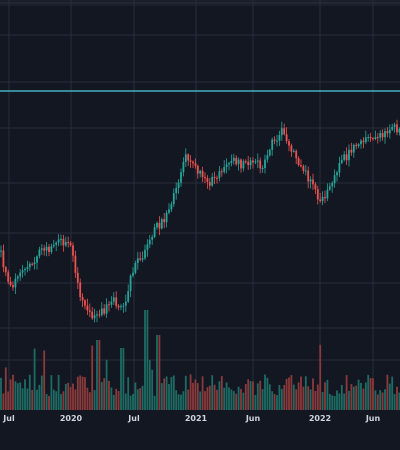  What do you see at coordinates (253, 418) in the screenshot?
I see `x-tick-label: Jun` at bounding box center [253, 418].